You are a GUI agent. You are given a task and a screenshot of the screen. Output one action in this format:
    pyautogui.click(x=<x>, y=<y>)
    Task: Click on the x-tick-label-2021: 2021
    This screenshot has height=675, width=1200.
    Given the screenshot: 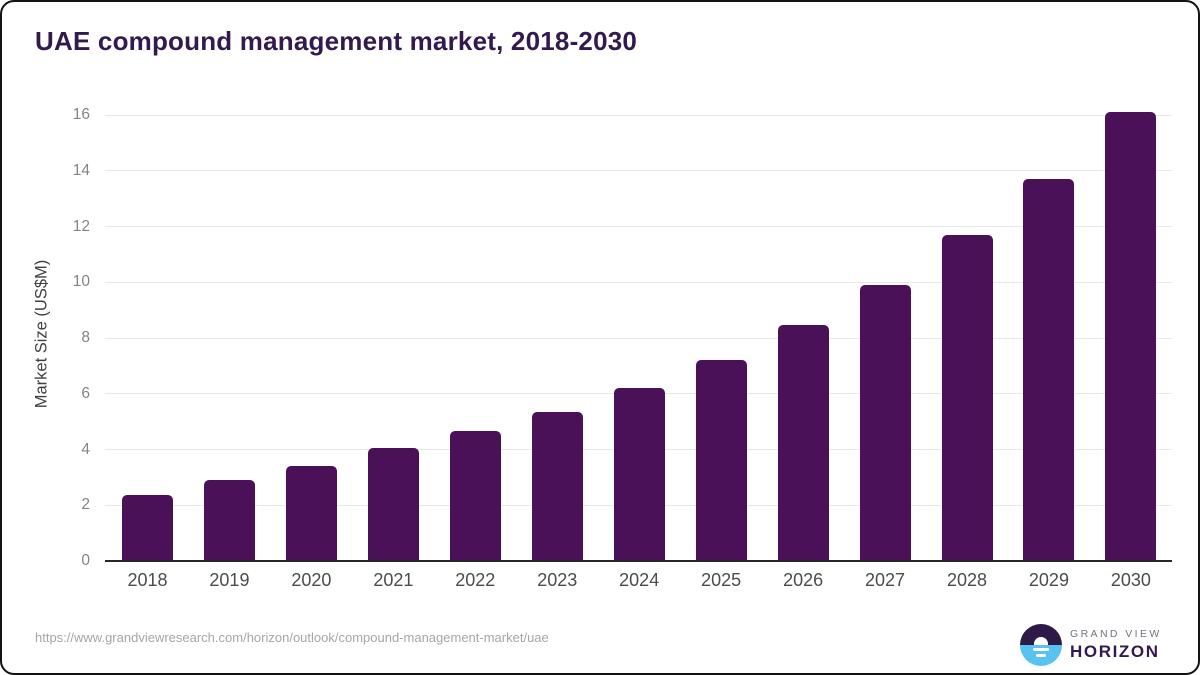 What is the action you would take?
    pyautogui.click(x=393, y=580)
    